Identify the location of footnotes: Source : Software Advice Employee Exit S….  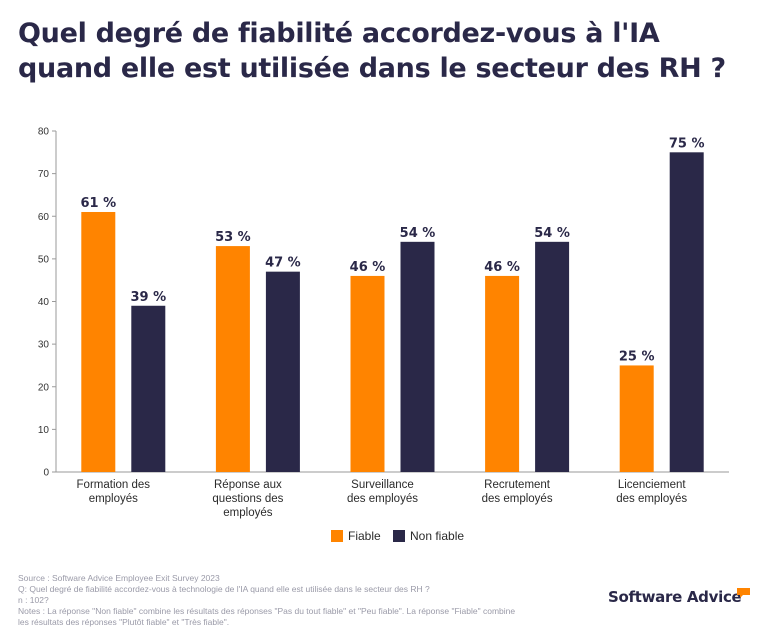
(298, 600).